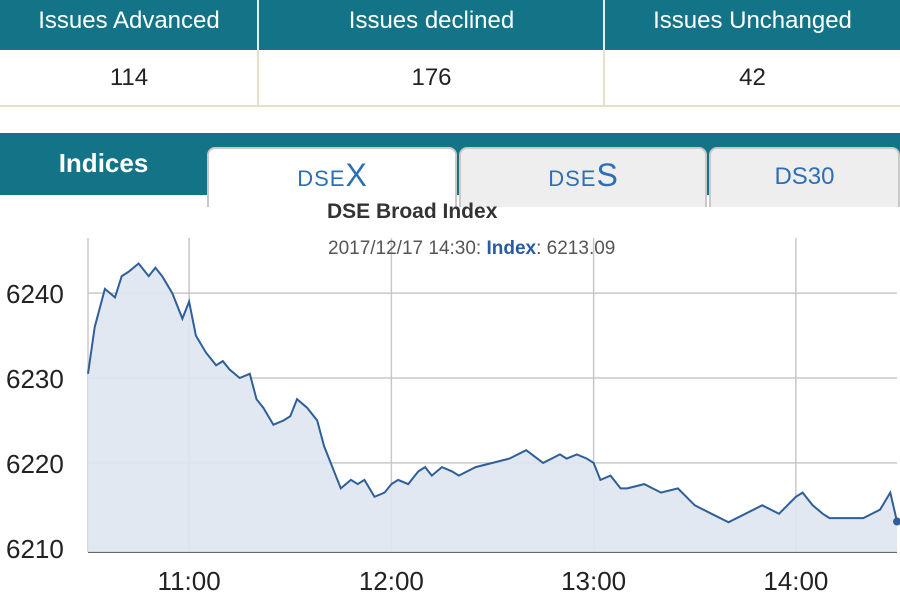  Describe the element at coordinates (752, 77) in the screenshot. I see `value-issues-unchanged: 42` at that location.